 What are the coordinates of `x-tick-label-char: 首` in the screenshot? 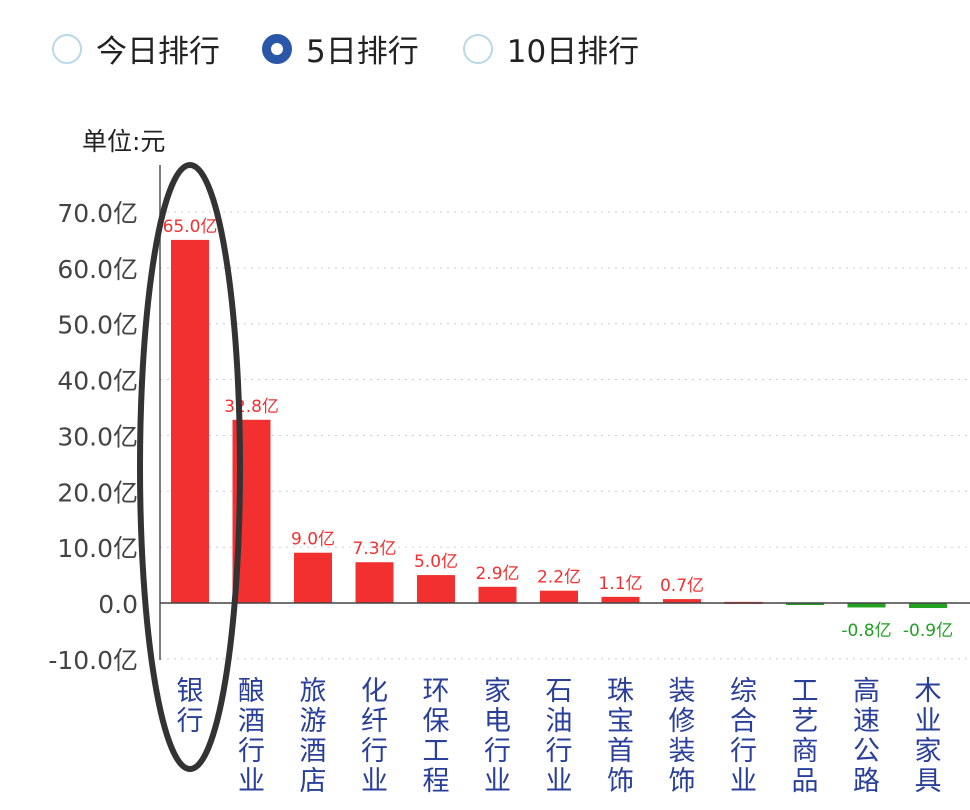 It's located at (620, 751).